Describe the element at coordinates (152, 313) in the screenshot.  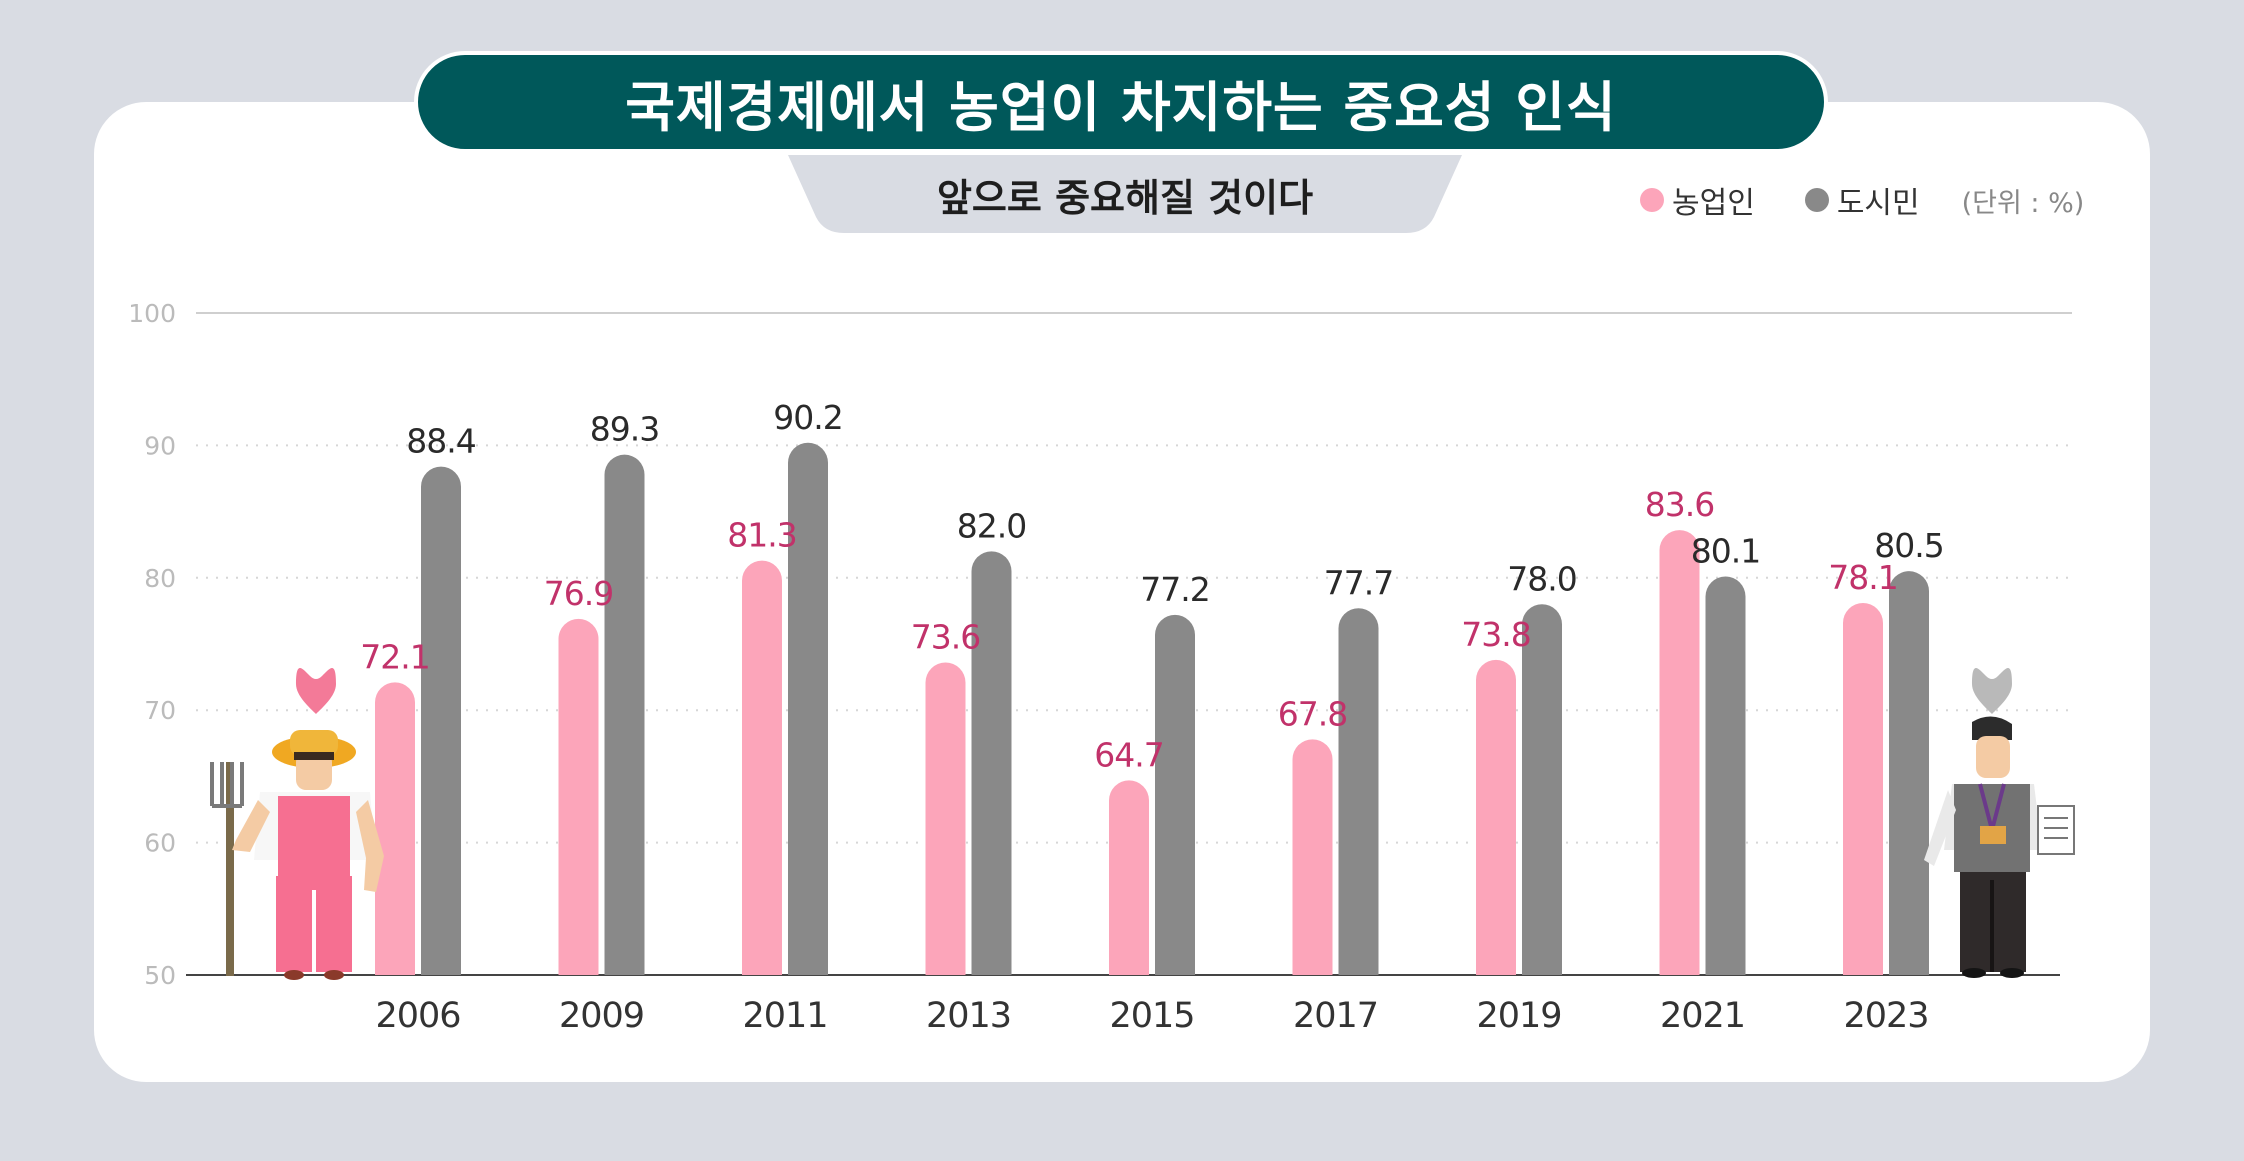
I see `y-tick-label: 100` at that location.